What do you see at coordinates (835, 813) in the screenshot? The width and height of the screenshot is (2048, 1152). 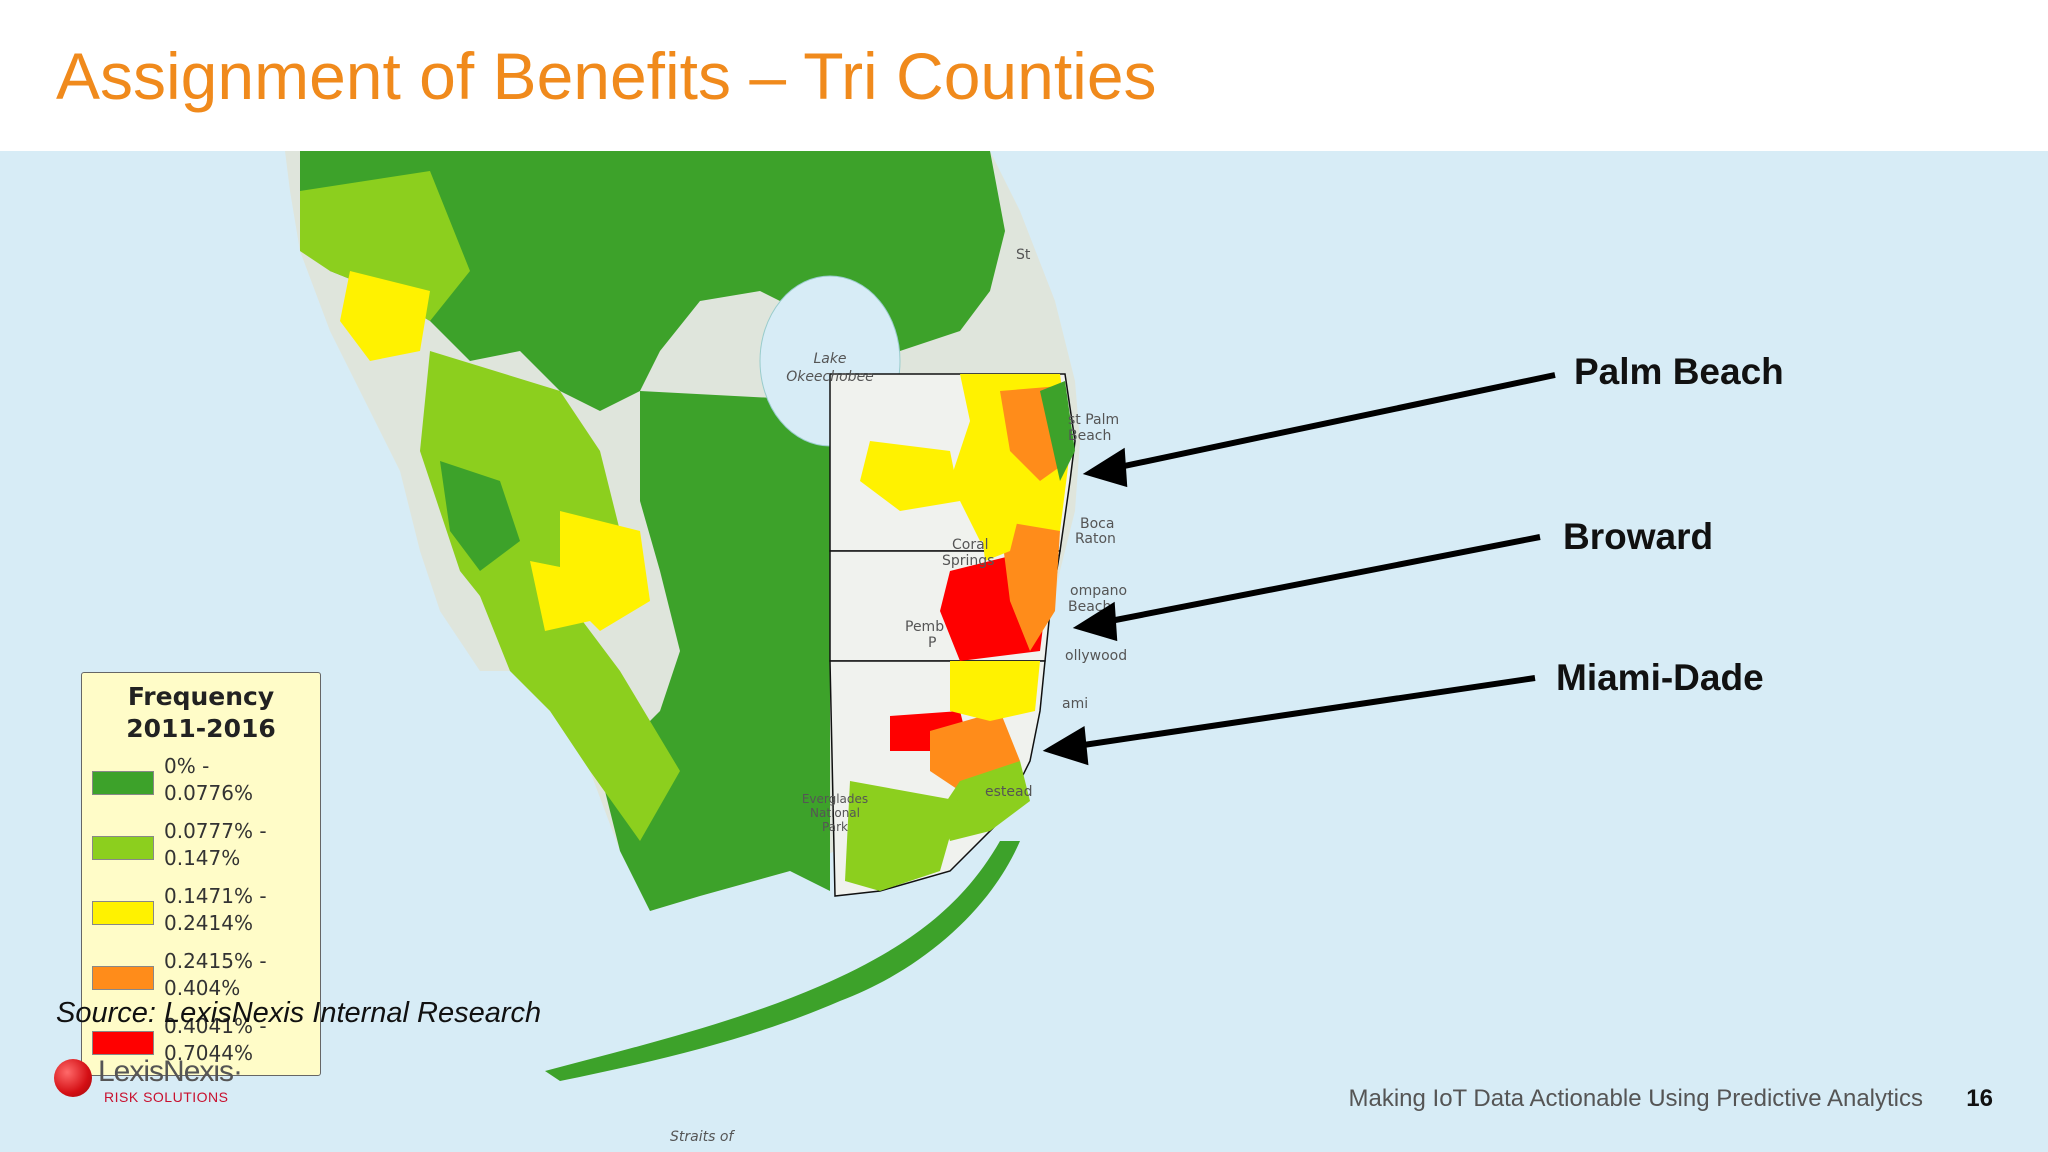 I see `everglades-label-2: National` at bounding box center [835, 813].